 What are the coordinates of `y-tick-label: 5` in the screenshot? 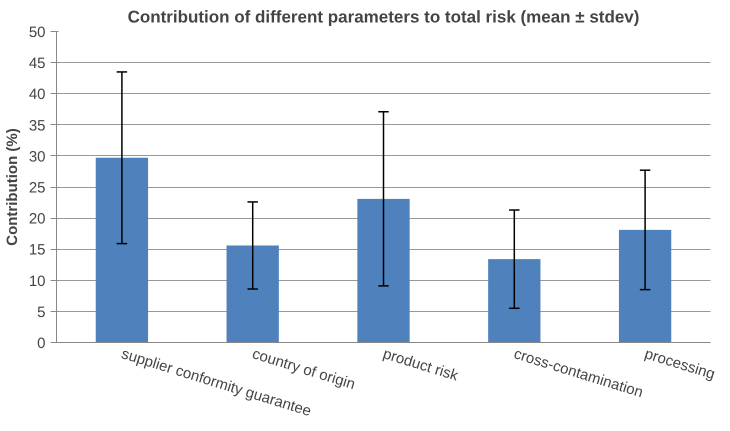 It's located at (41, 312).